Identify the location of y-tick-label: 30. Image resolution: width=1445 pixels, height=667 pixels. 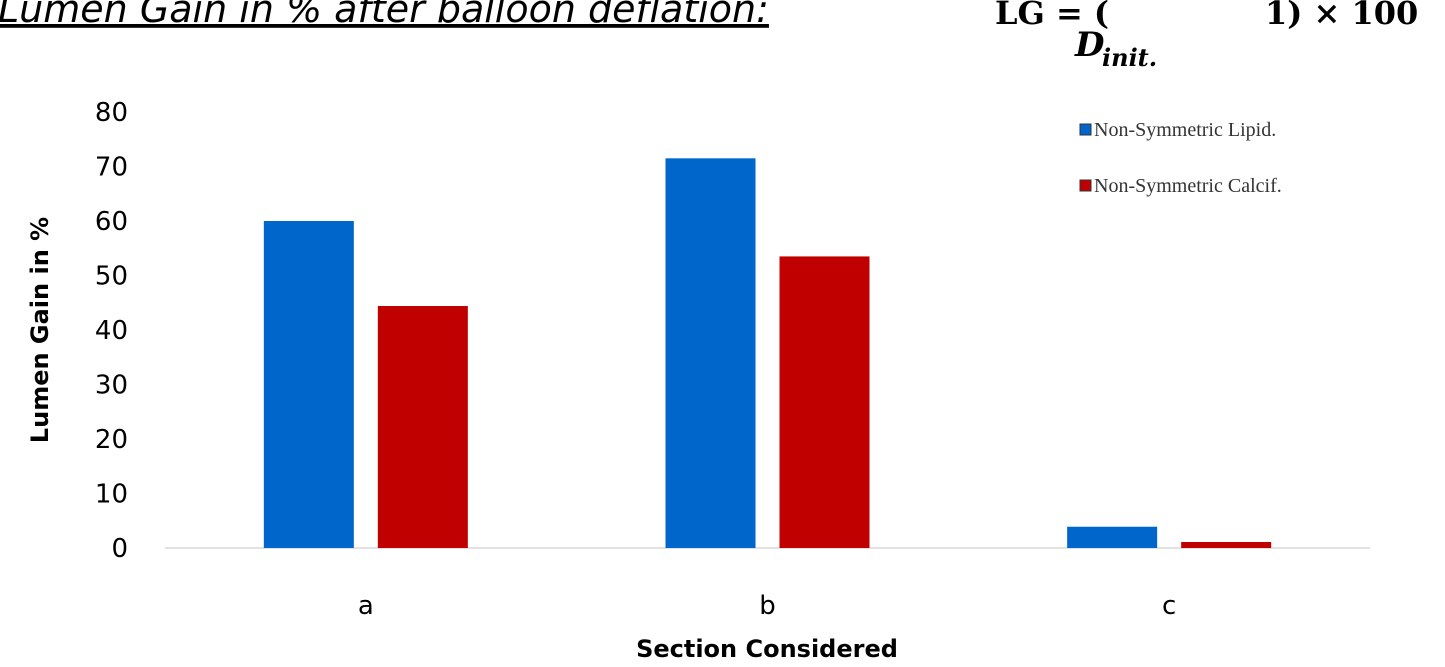
(111, 386).